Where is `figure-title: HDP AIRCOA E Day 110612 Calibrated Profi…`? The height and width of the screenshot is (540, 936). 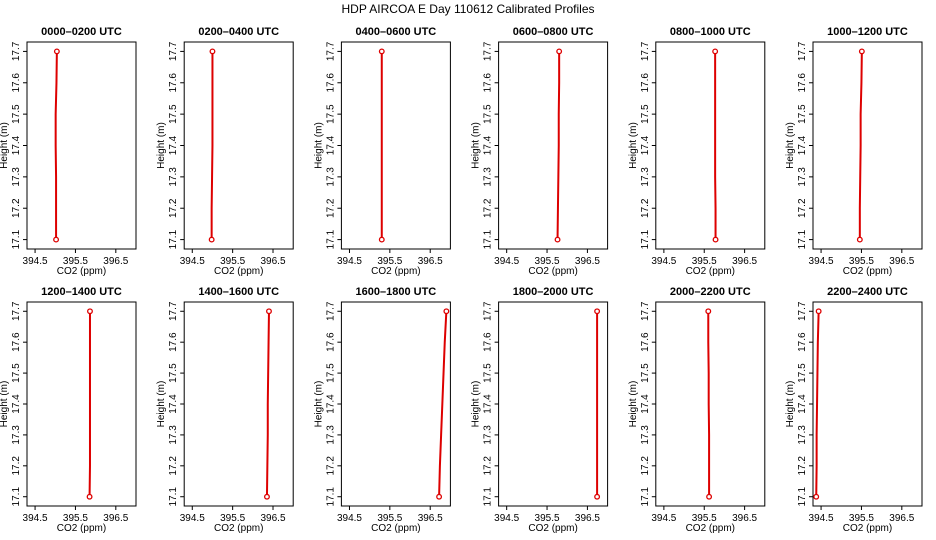
figure-title: HDP AIRCOA E Day 110612 Calibrated Profi… is located at coordinates (467, 9).